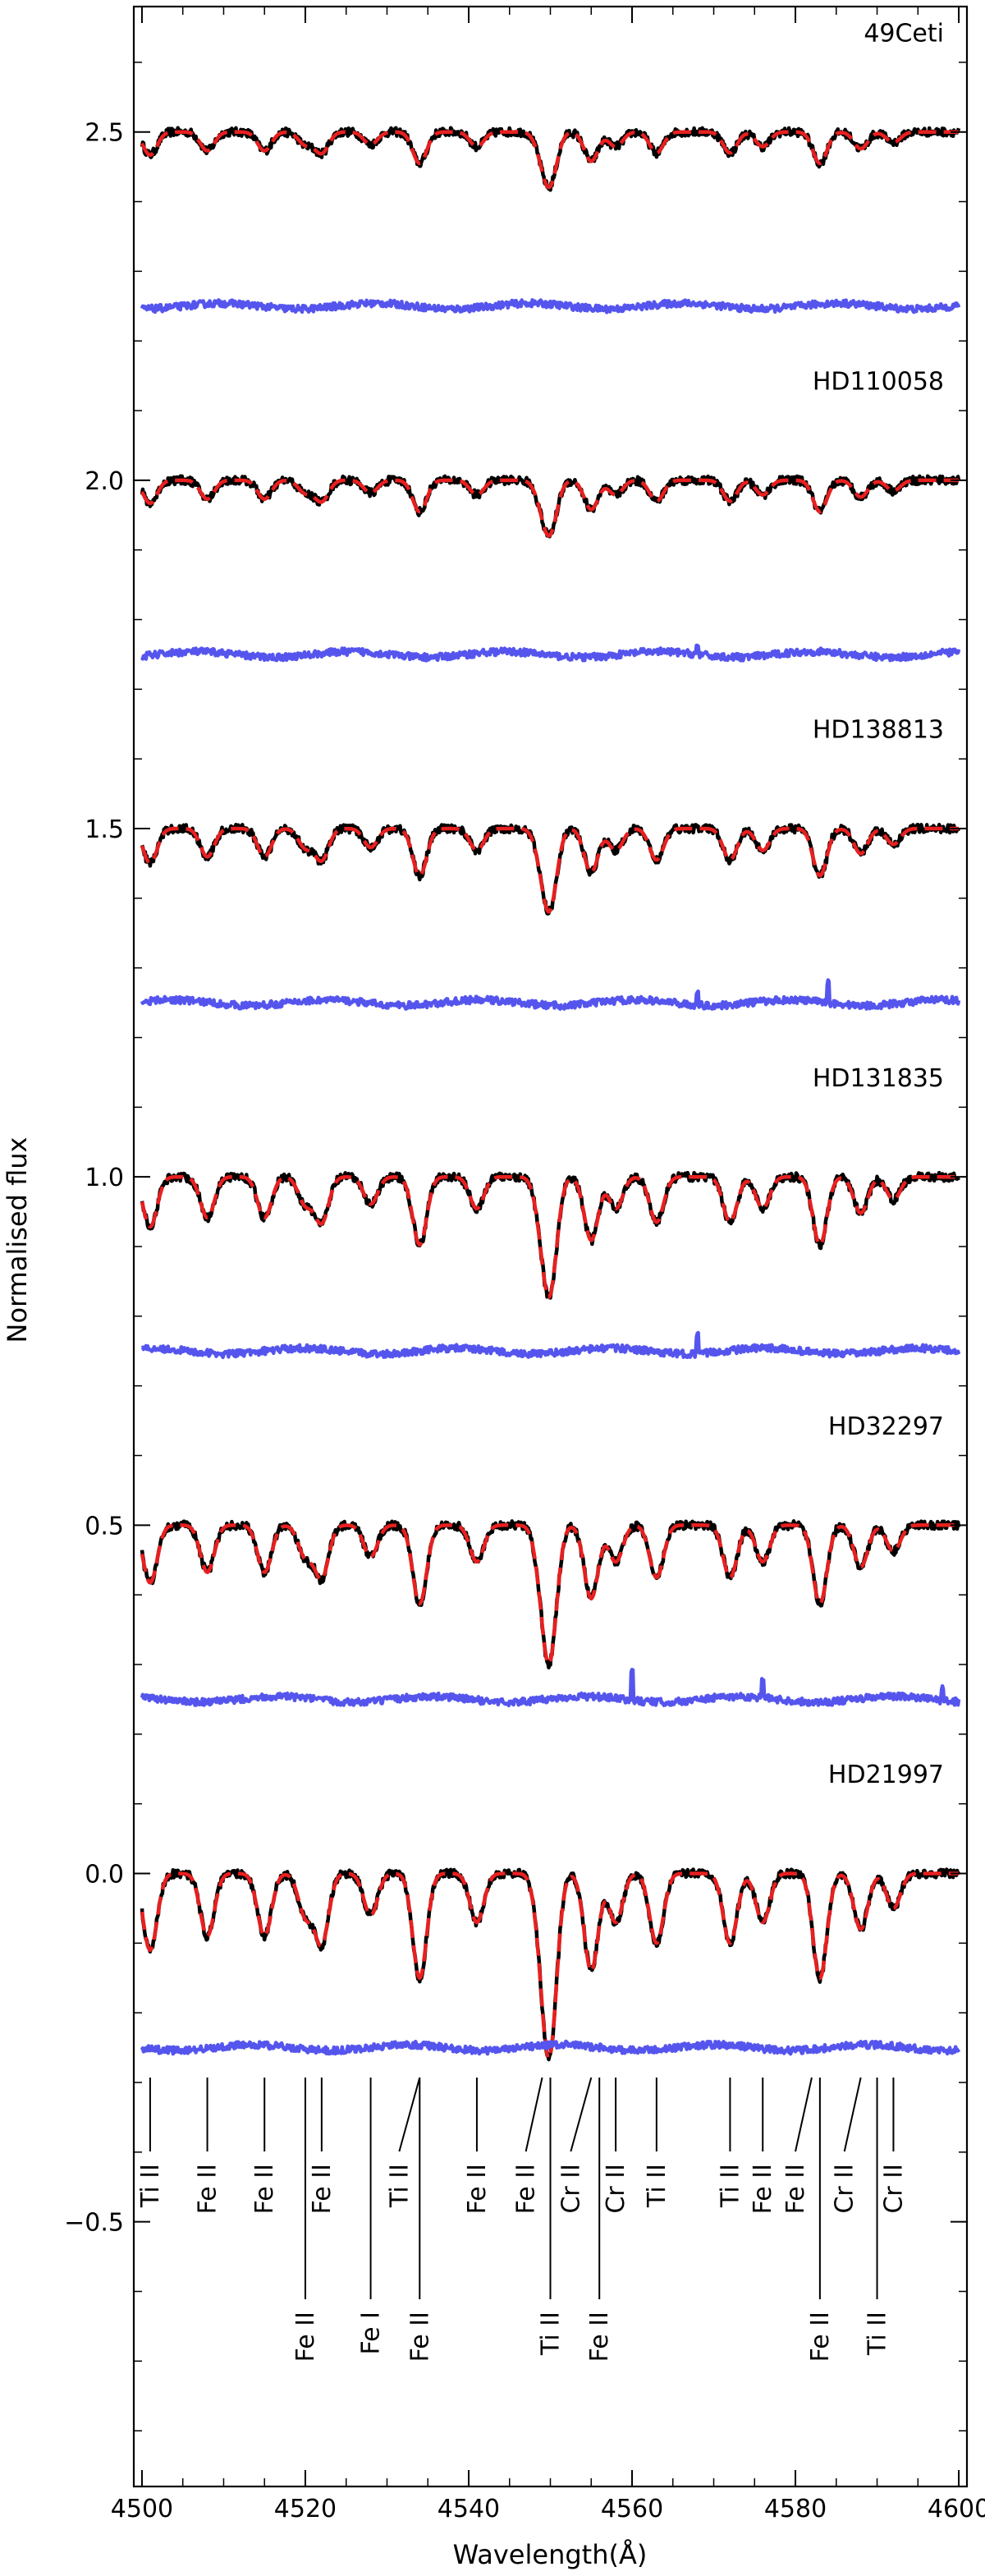 Image resolution: width=985 pixels, height=2576 pixels. Describe the element at coordinates (104, 1178) in the screenshot. I see `y-tick-label: 1.0` at that location.